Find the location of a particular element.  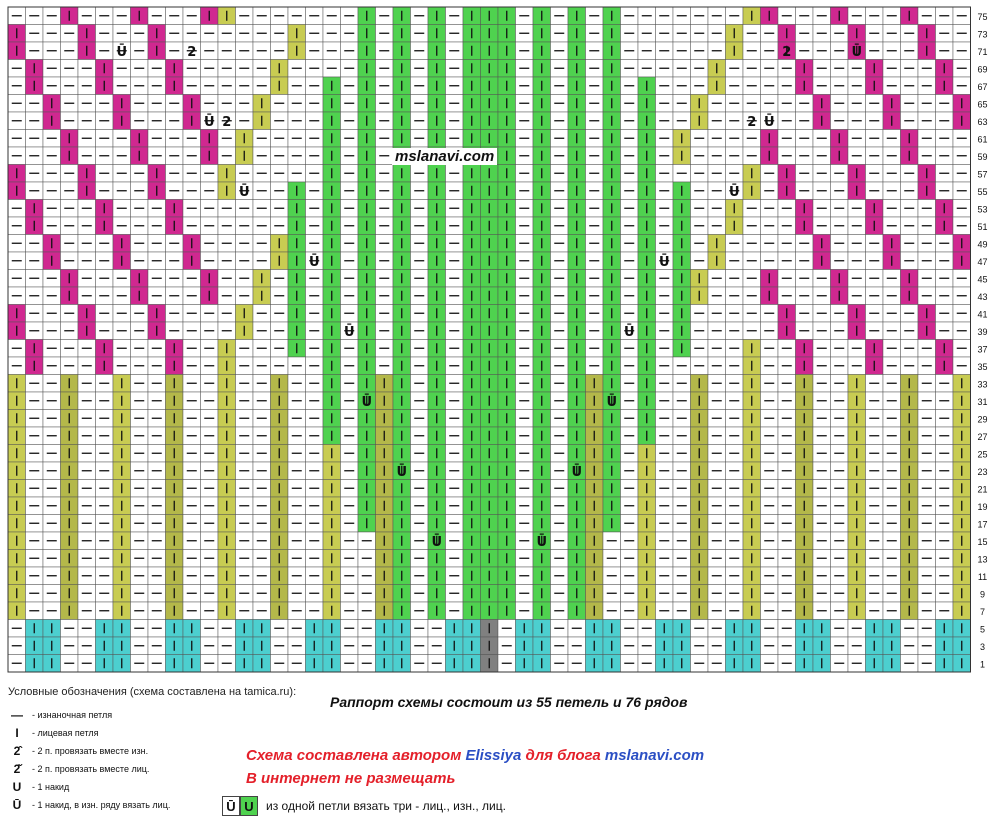

yarnover-knit-symbol-icon: Ū is located at coordinates (17, 805).